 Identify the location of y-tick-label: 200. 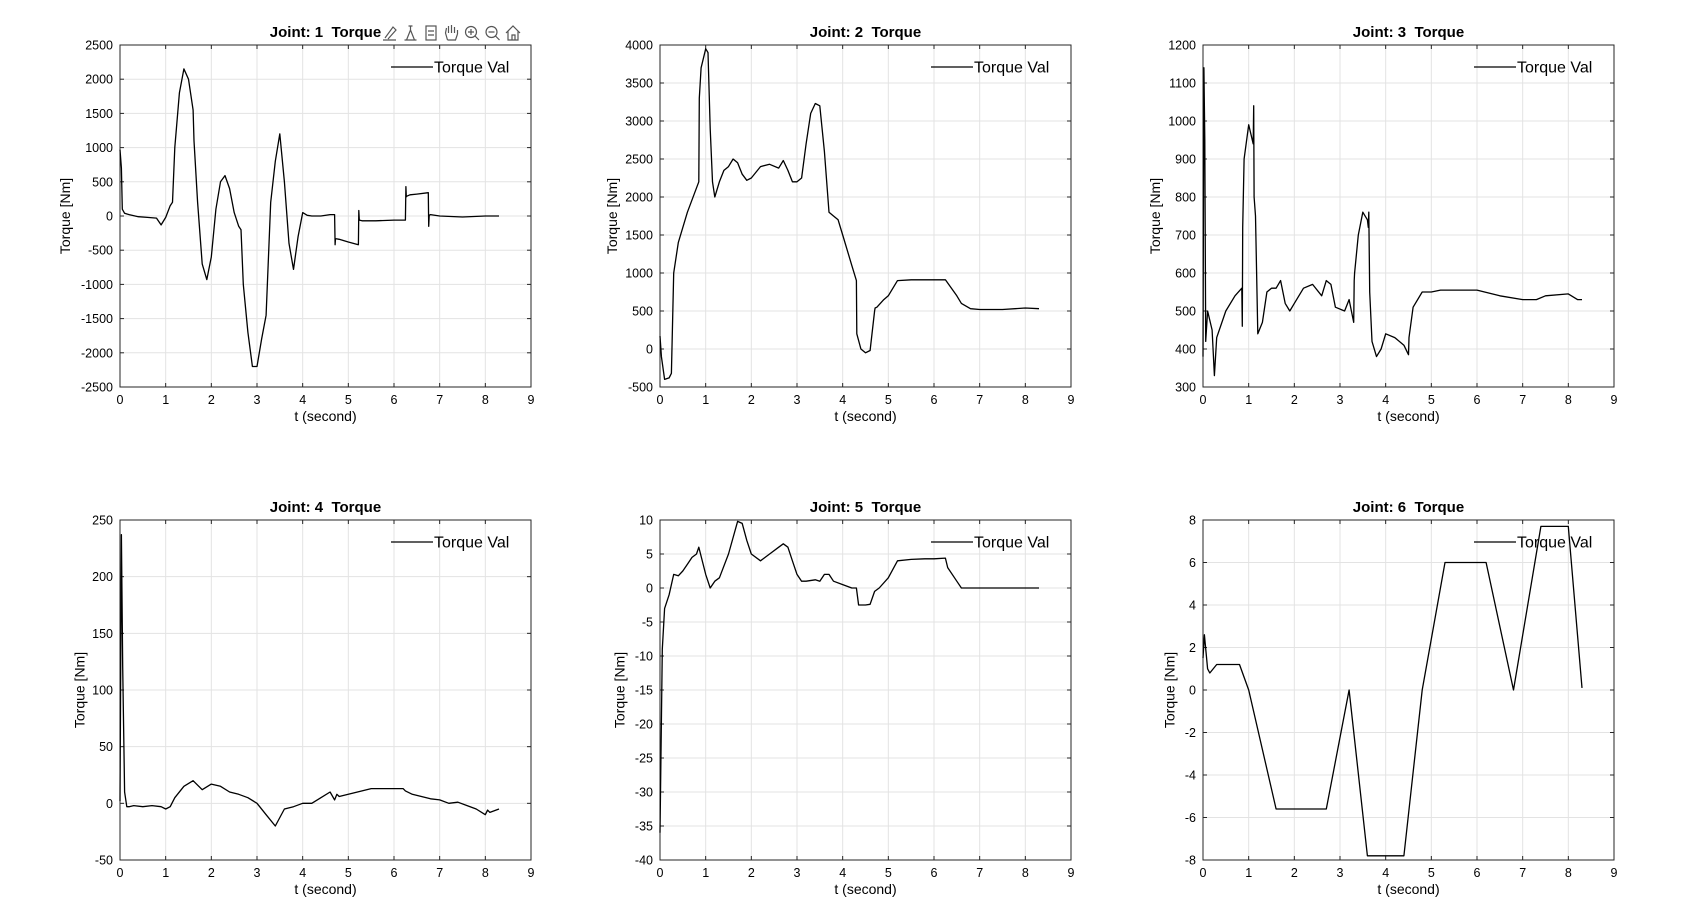
(102, 577).